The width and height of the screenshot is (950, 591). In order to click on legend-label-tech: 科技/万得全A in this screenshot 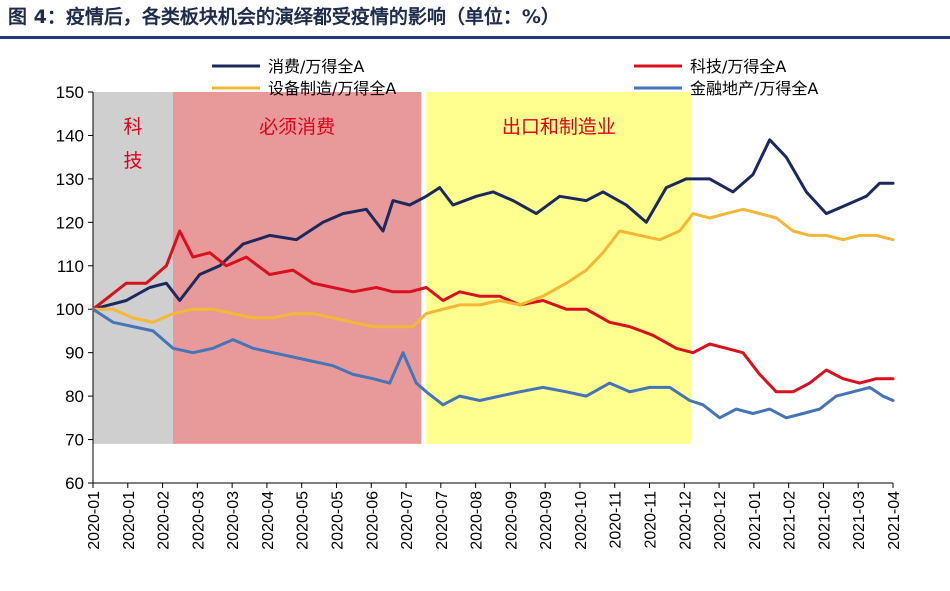, I will do `click(738, 66)`.